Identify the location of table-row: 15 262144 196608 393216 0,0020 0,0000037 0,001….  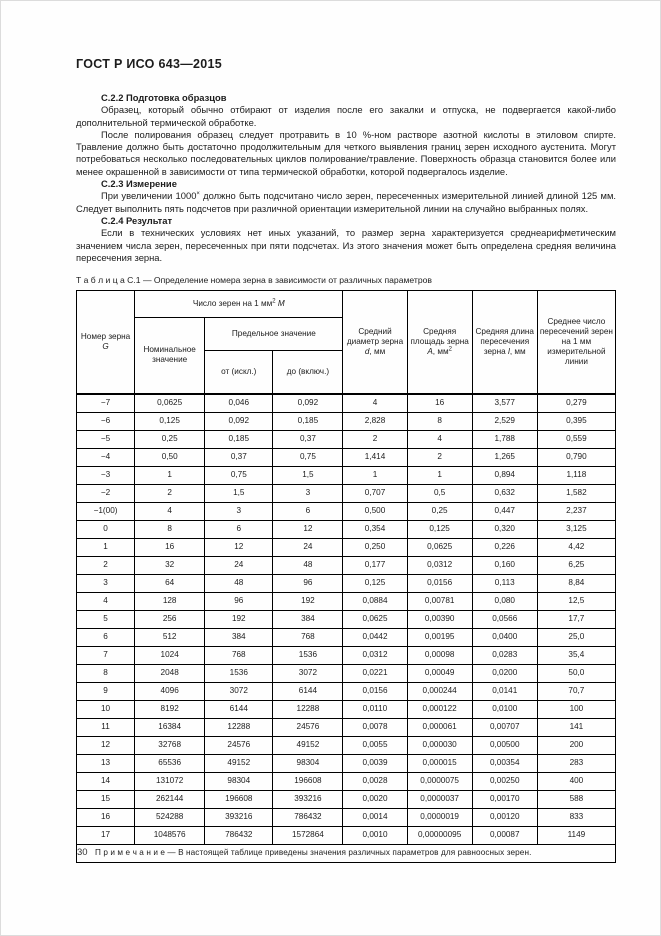
(346, 799).